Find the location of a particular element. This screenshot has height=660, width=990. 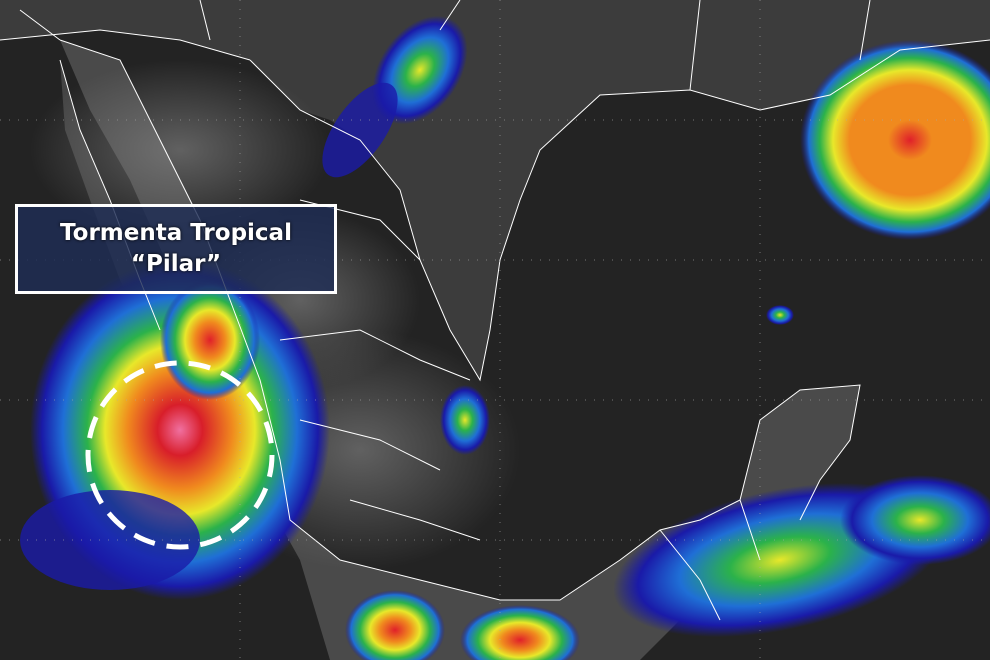

storm-label-line2: “Pilar” is located at coordinates (176, 264).